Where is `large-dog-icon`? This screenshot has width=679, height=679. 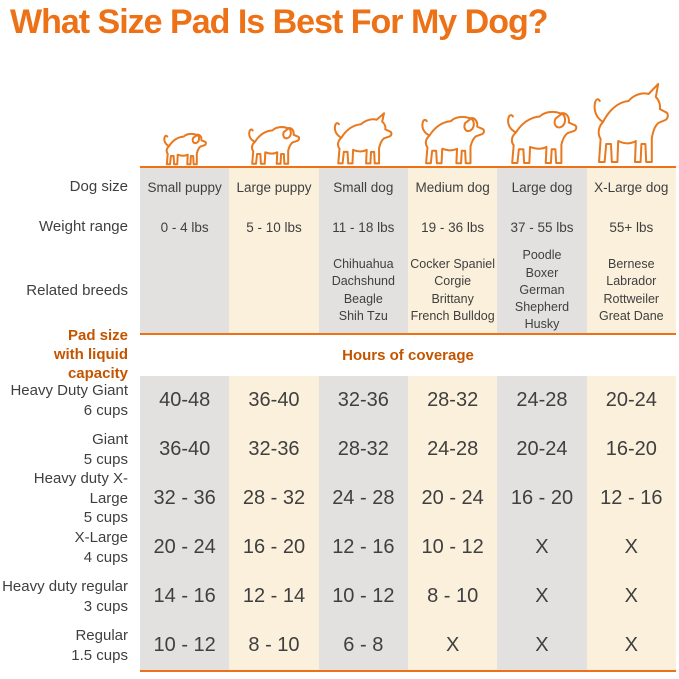 large-dog-icon is located at coordinates (542, 134).